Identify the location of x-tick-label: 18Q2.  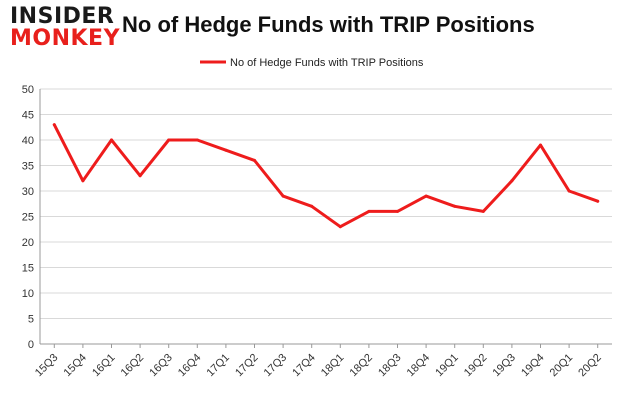
(361, 366).